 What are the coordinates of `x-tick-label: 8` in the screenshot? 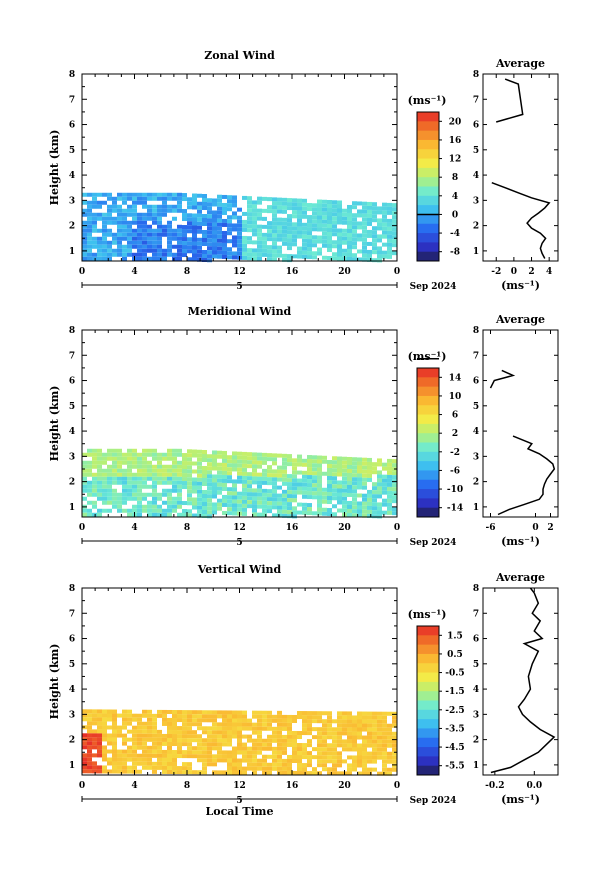 It's located at (187, 272).